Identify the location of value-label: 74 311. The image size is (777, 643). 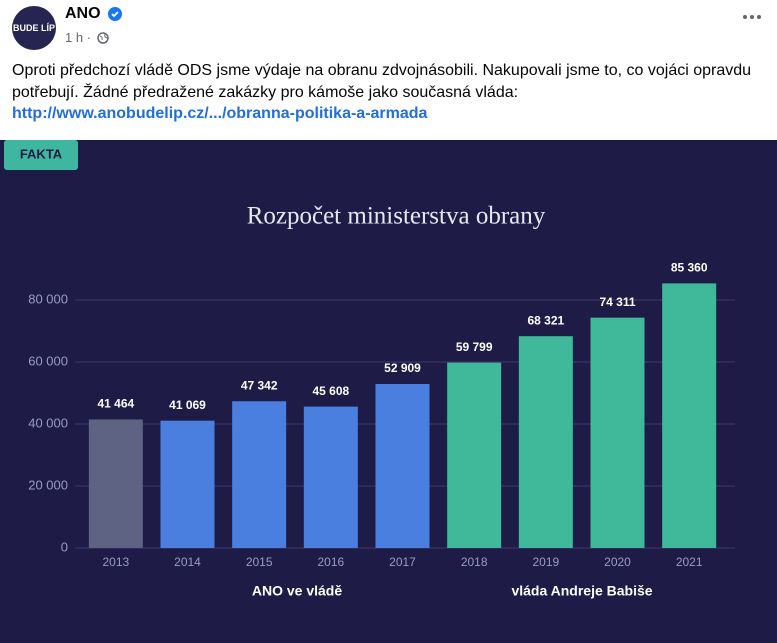
(617, 302).